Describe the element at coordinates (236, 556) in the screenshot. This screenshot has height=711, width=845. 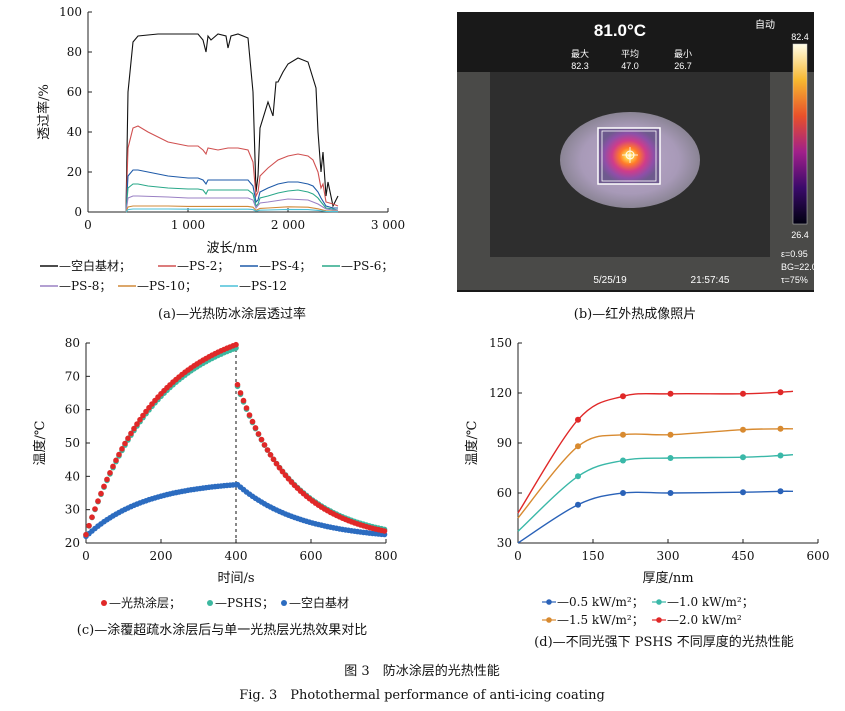
I see `c-xtick-label: 400` at that location.